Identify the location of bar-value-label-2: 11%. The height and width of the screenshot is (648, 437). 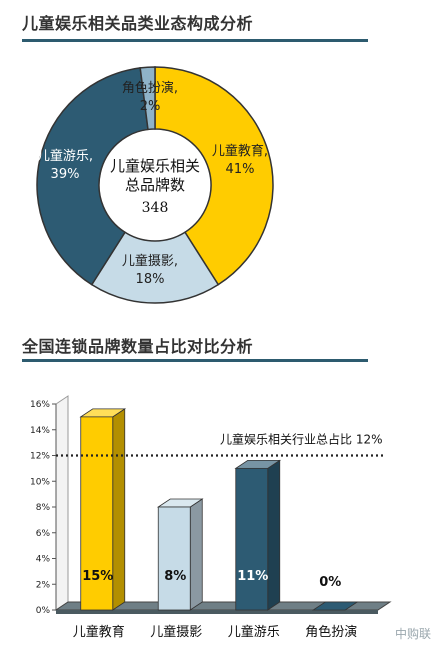
(252, 576).